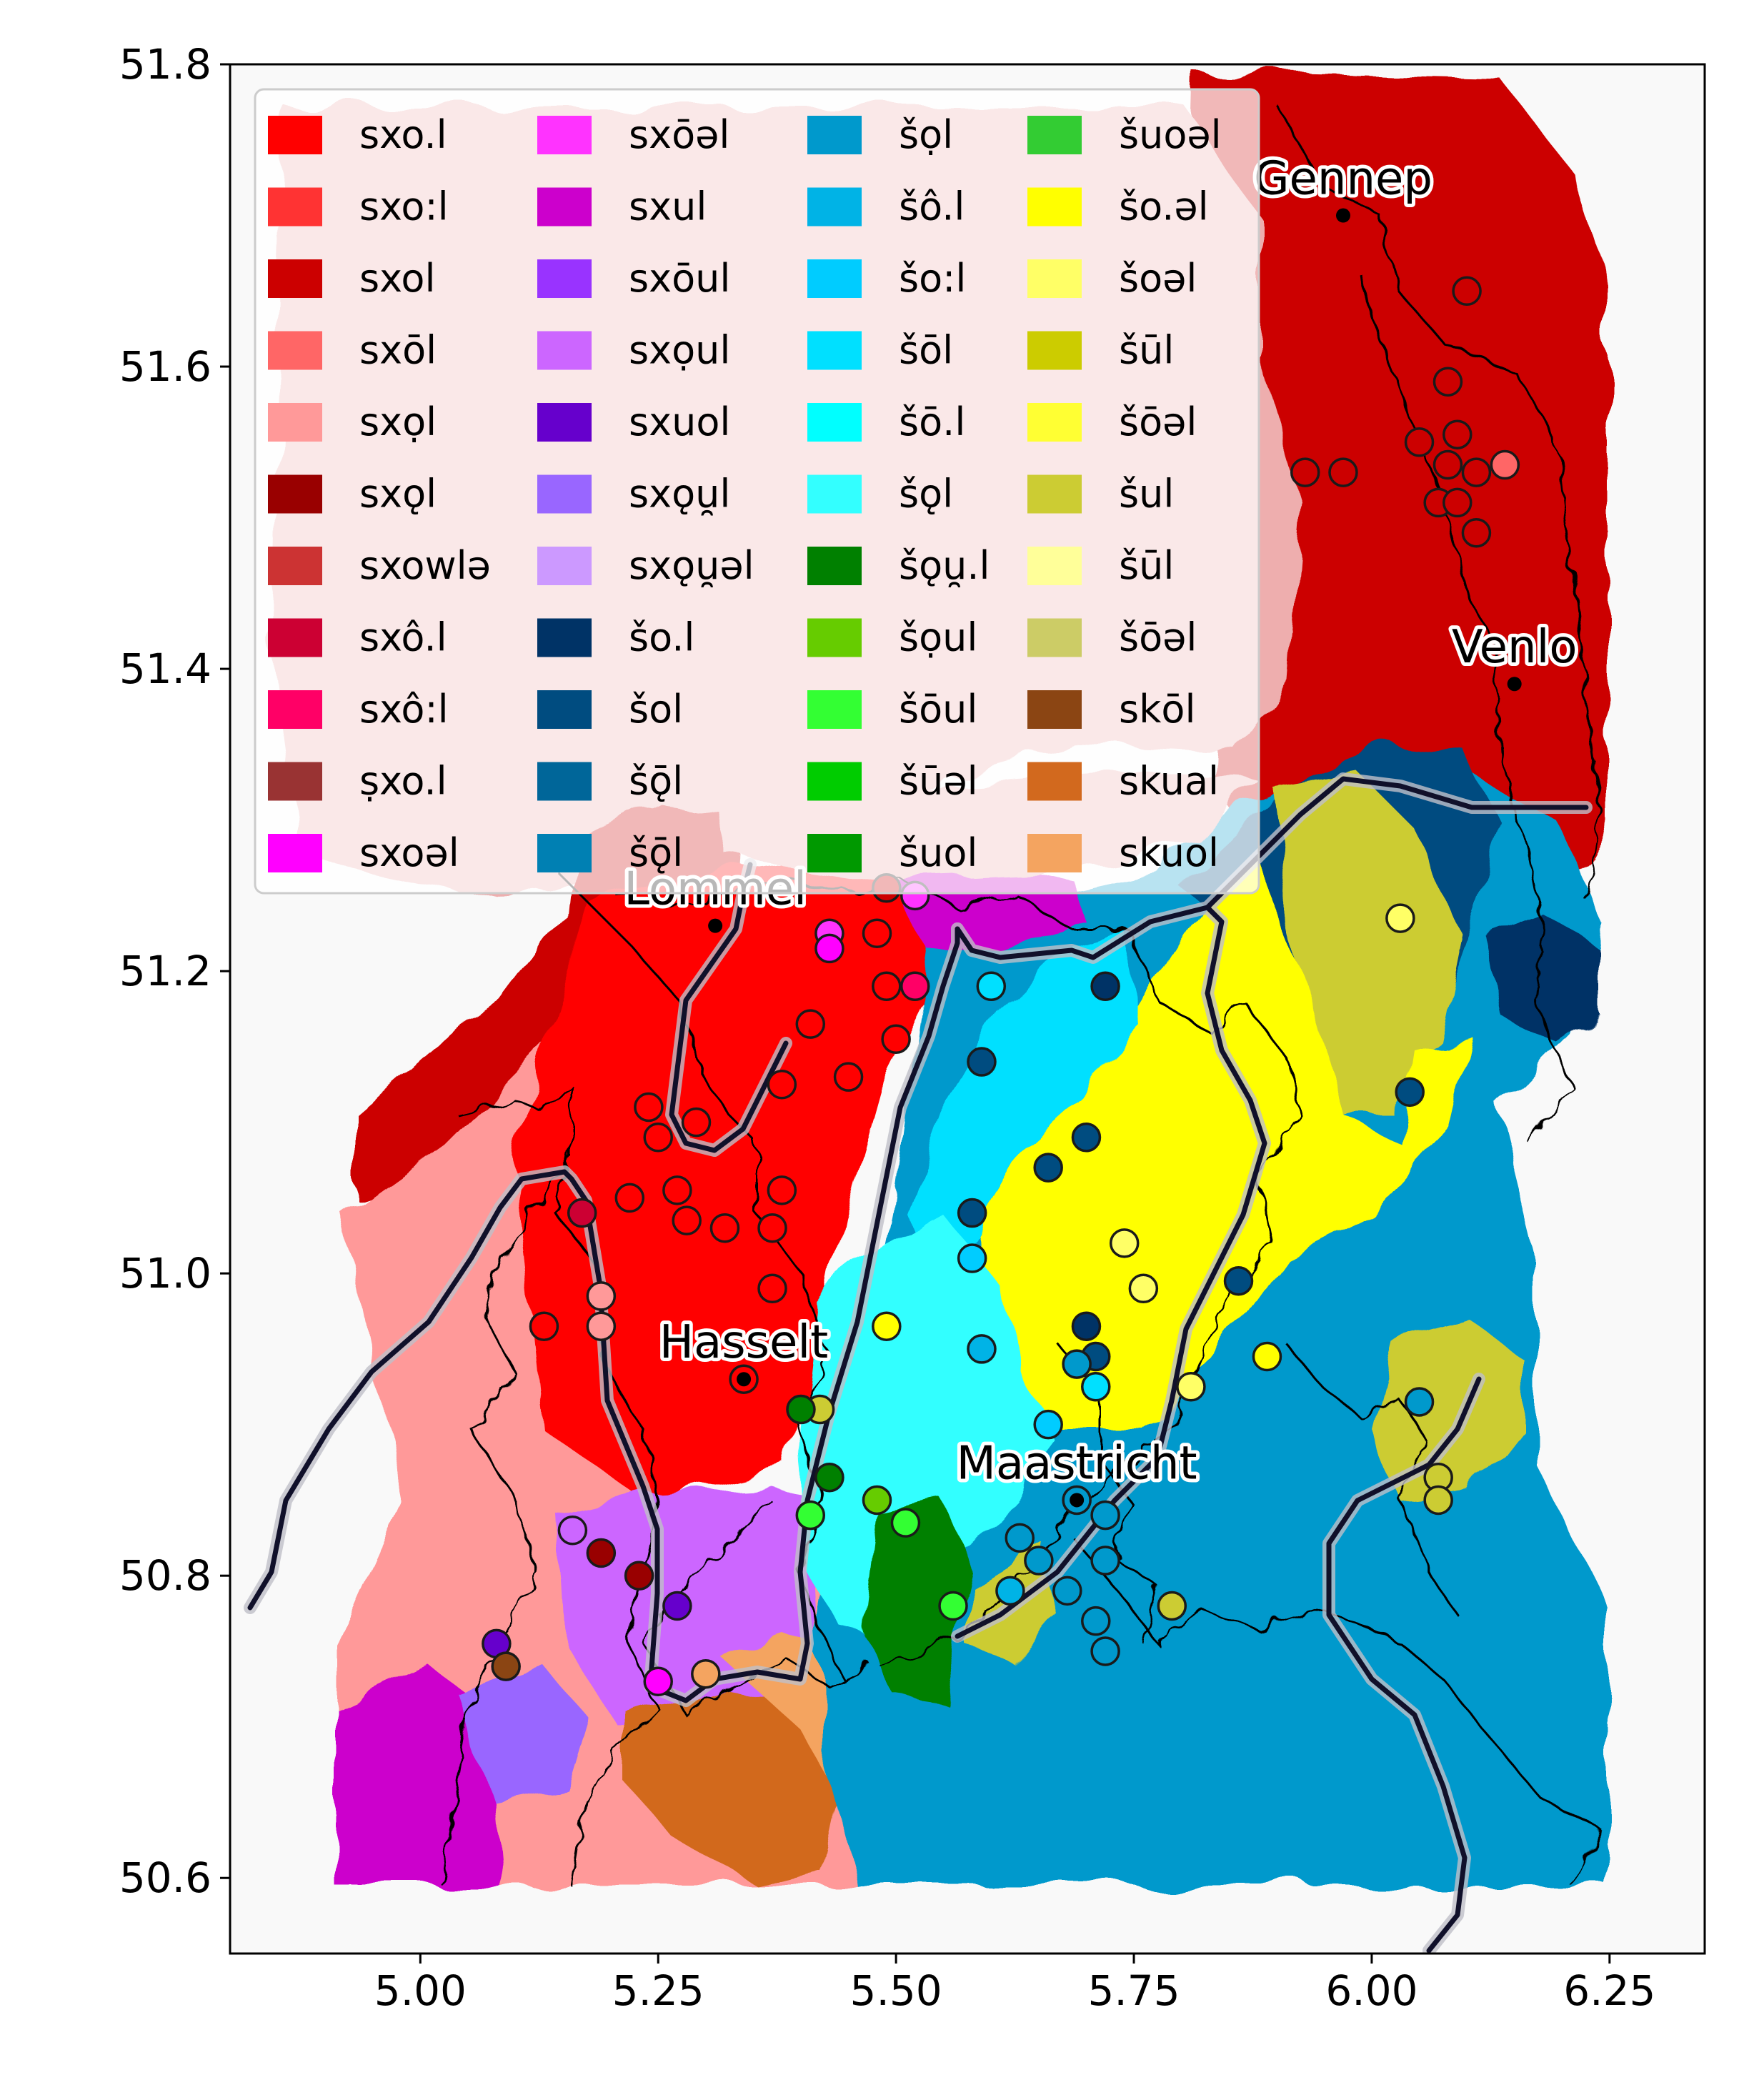 Image resolution: width=1744 pixels, height=2100 pixels. Describe the element at coordinates (1404, 1665) in the screenshot. I see `isogloss-east` at that location.